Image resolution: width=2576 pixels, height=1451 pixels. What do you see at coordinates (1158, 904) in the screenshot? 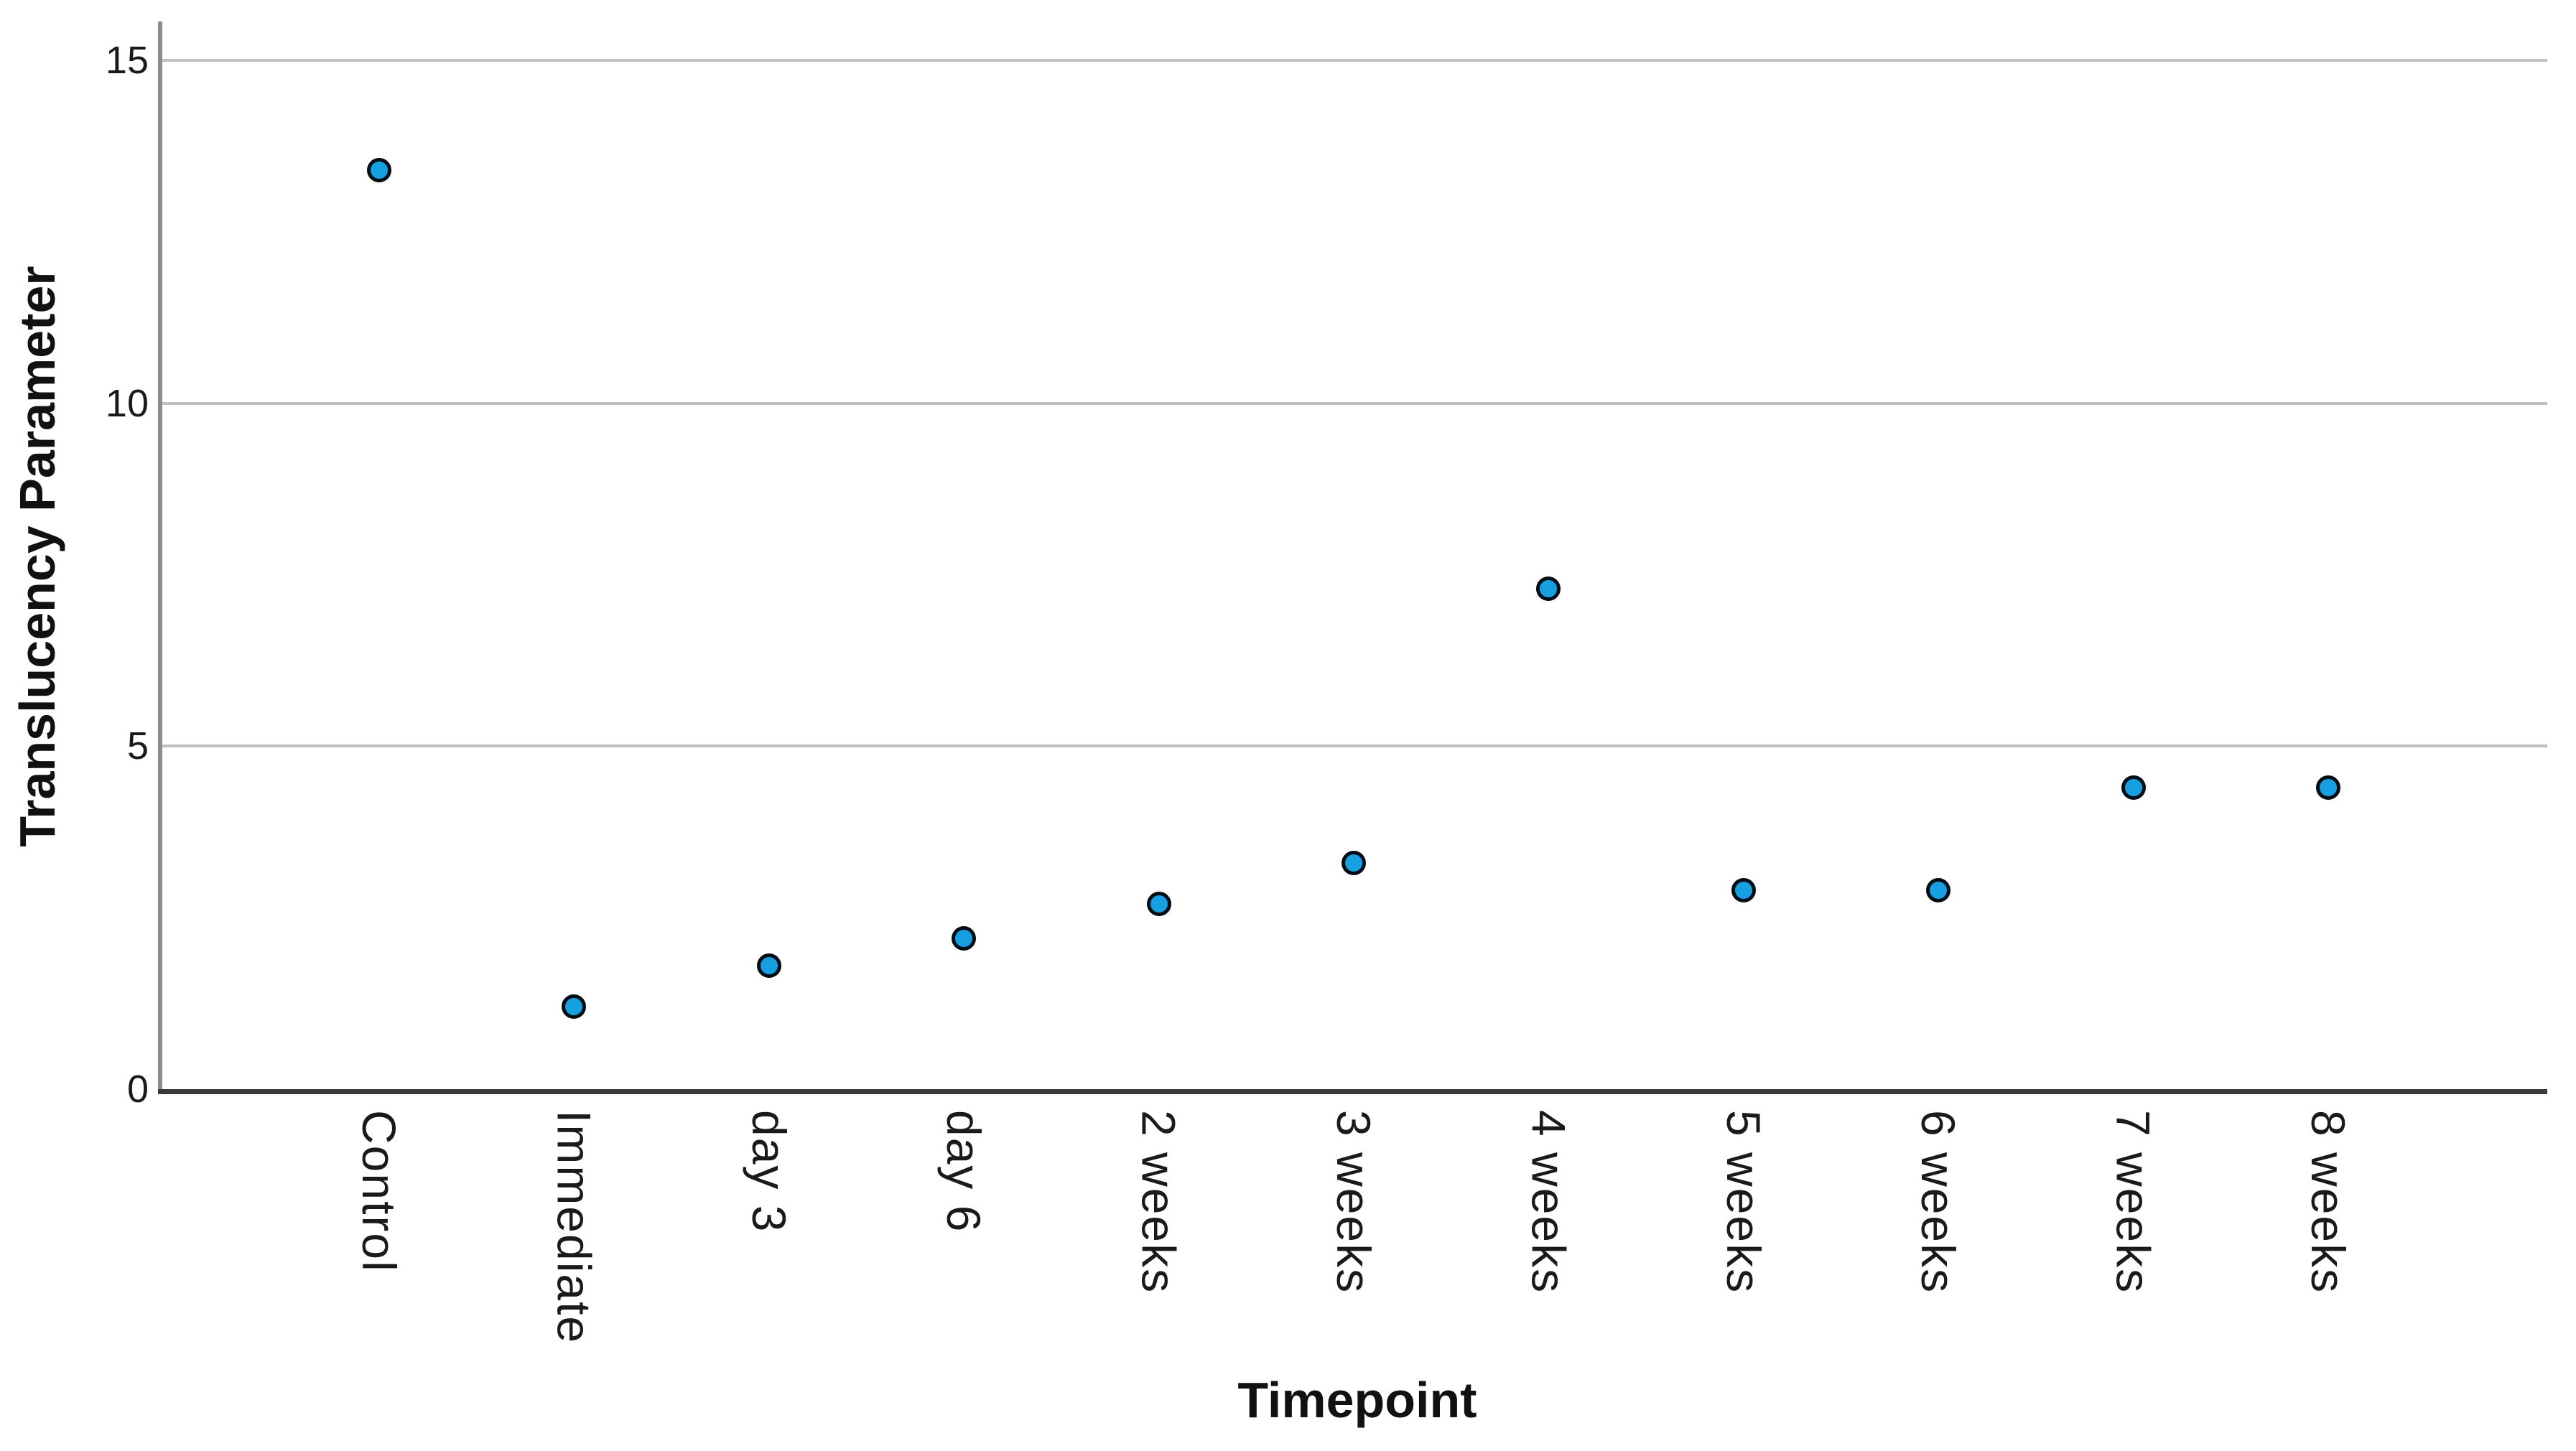
I see `data-point-2-weeks` at bounding box center [1158, 904].